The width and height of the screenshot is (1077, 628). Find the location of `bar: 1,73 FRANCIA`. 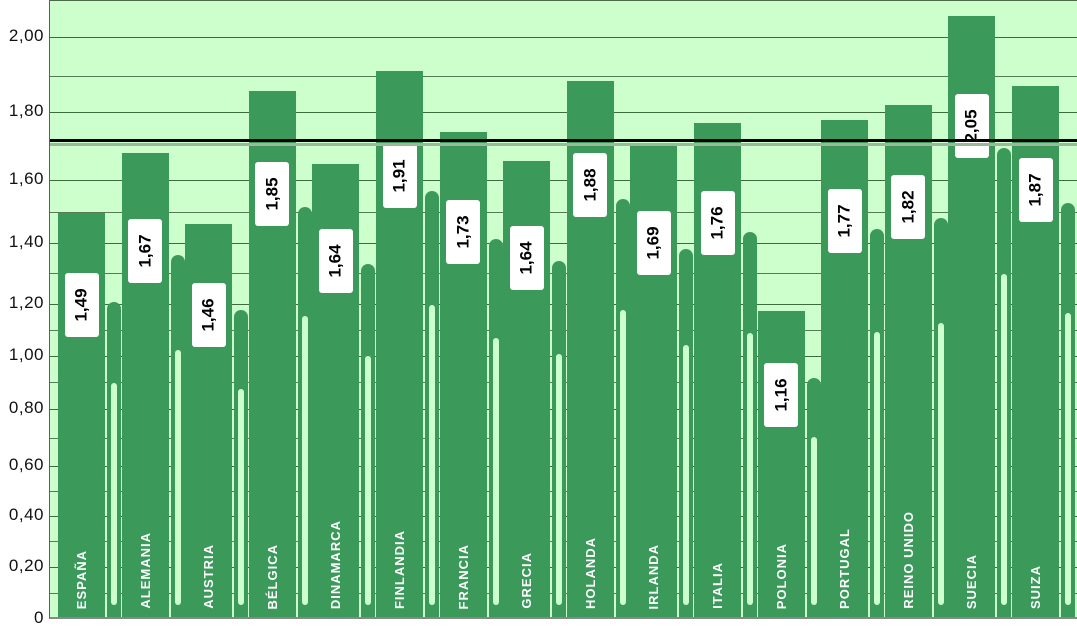

bar: 1,73 FRANCIA is located at coordinates (463, 374).